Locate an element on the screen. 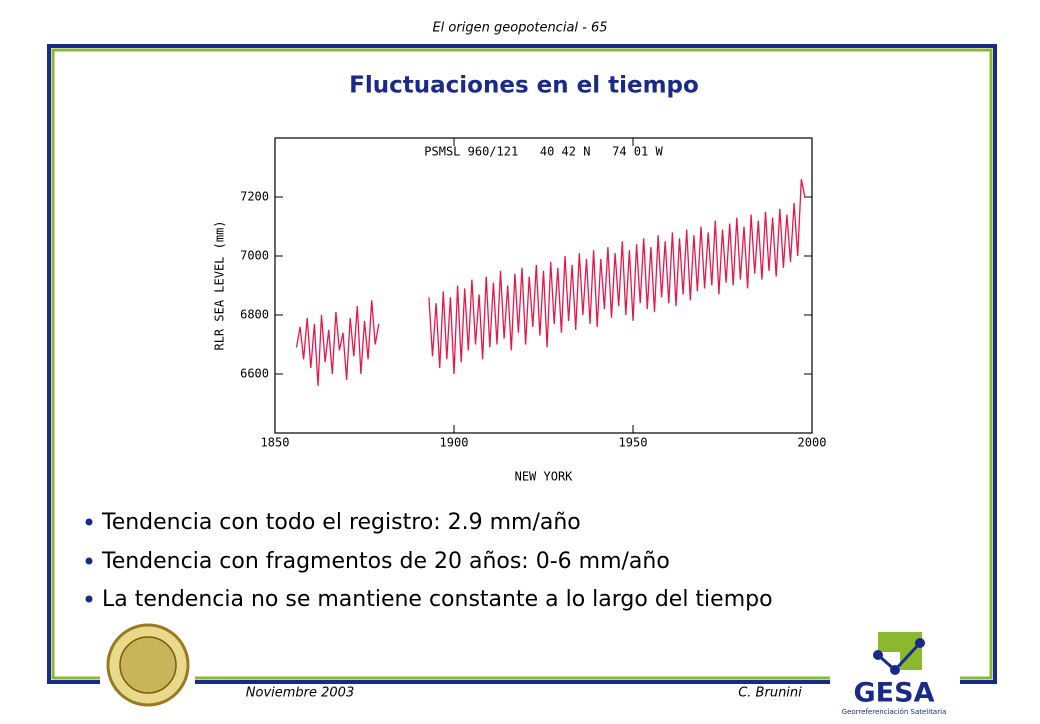 The image size is (1040, 724). chart-title: PSMSL 960/121 40 42 N 74 01 W is located at coordinates (543, 152).